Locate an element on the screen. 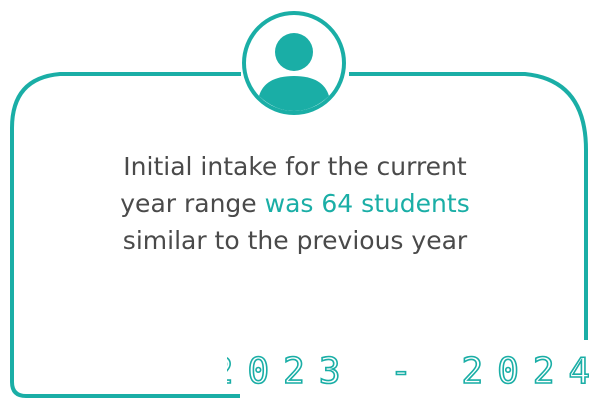 Image resolution: width=589 pixels, height=398 pixels. year-range-label: 2023 - 2024 is located at coordinates (408, 370).